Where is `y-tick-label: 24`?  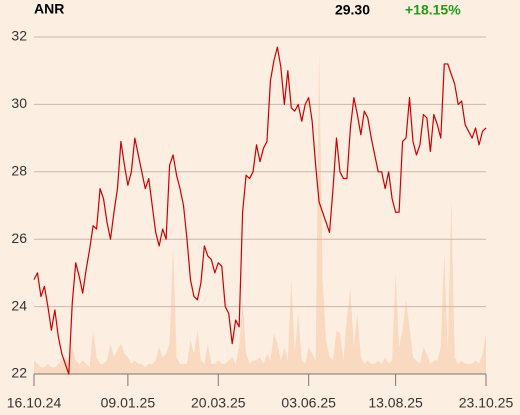 y-tick-label: 24 is located at coordinates (19, 305).